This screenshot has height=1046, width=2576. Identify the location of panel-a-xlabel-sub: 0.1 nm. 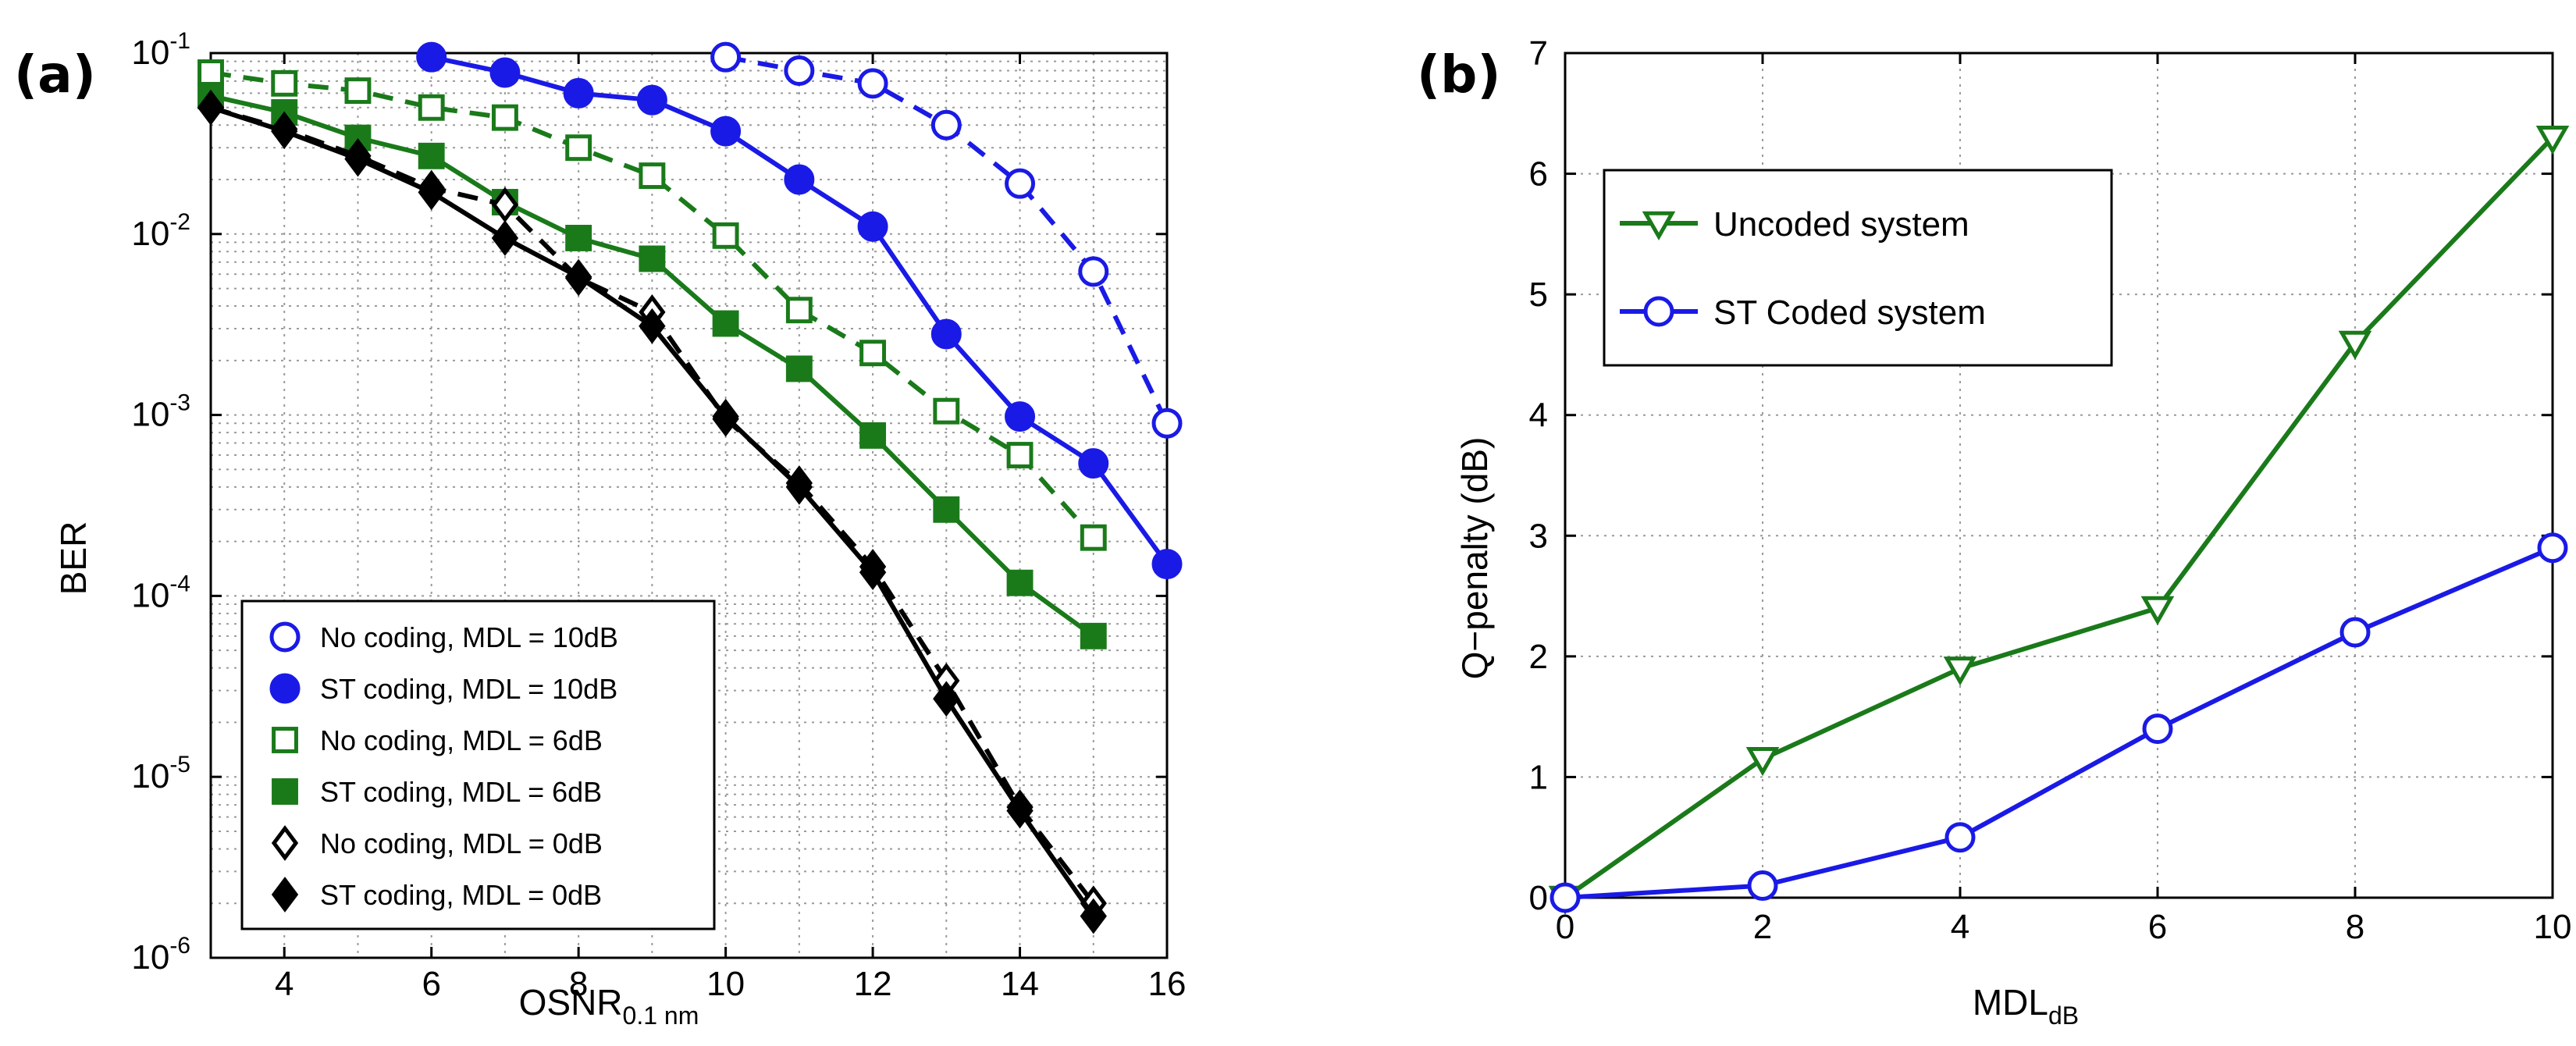
(661, 1016).